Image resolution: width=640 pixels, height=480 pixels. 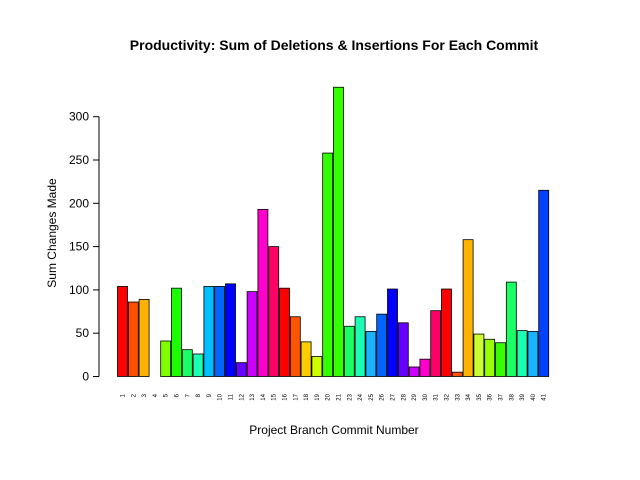 I want to click on x-tick-label: 35, so click(x=480, y=396).